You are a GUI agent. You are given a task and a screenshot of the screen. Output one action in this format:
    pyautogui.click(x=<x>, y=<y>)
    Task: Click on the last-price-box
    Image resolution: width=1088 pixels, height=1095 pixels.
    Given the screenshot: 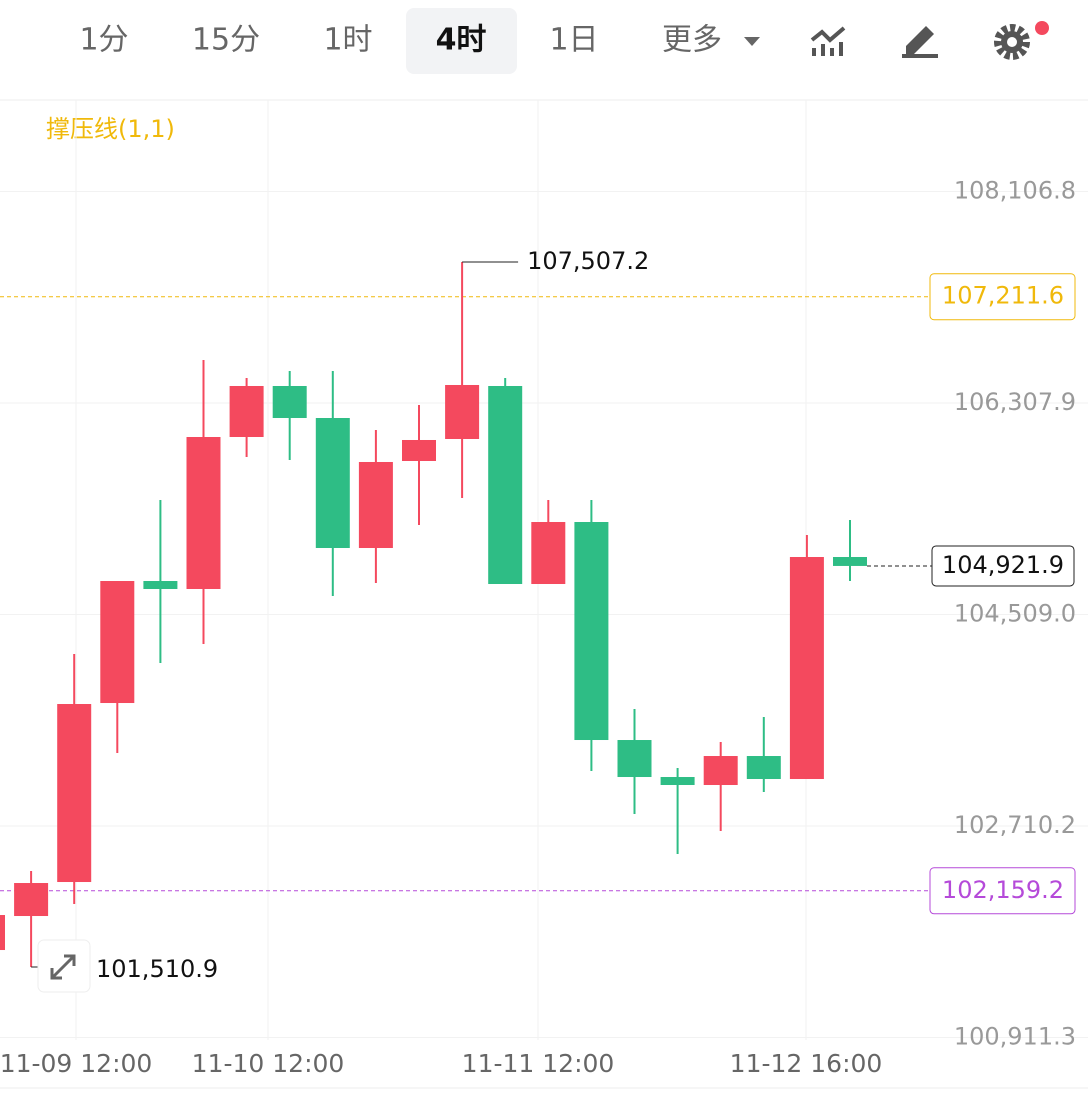 What is the action you would take?
    pyautogui.click(x=1003, y=566)
    